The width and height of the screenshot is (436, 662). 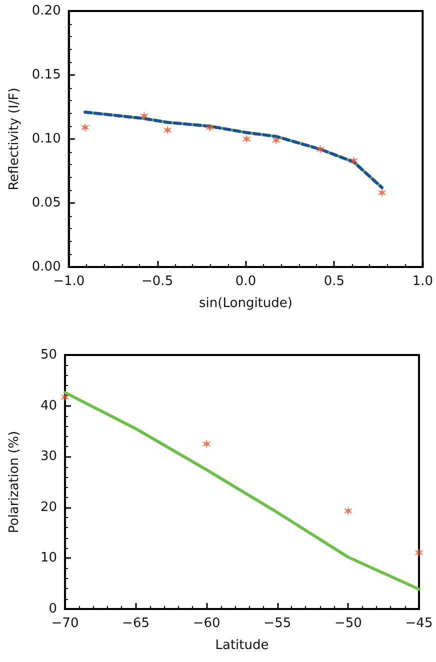 I want to click on x-tick-label: −50, so click(x=348, y=623).